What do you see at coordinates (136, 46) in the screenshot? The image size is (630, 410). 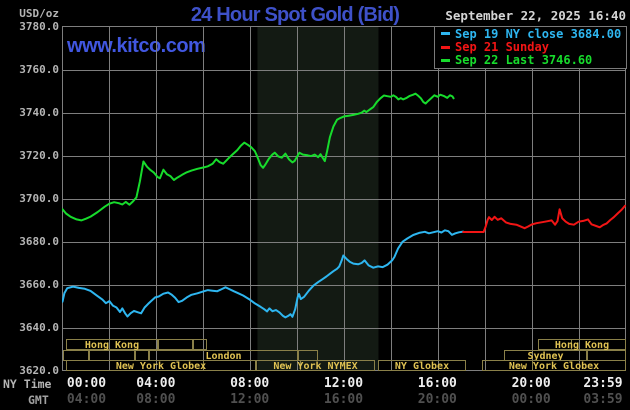 I see `kitco-watermark-link: www.kitco.com` at bounding box center [136, 46].